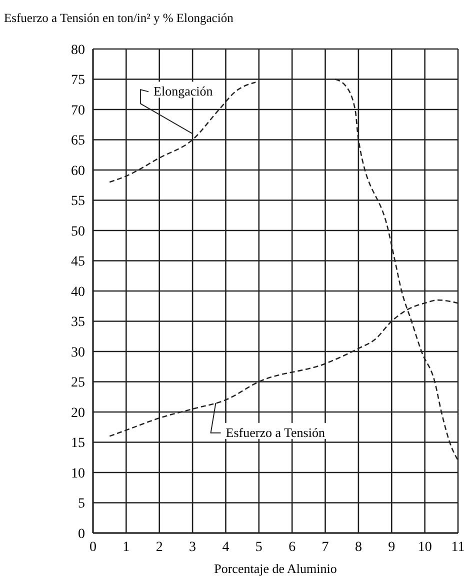 This screenshot has height=579, width=474. What do you see at coordinates (78, 444) in the screenshot?
I see `y-tick-label: 15` at bounding box center [78, 444].